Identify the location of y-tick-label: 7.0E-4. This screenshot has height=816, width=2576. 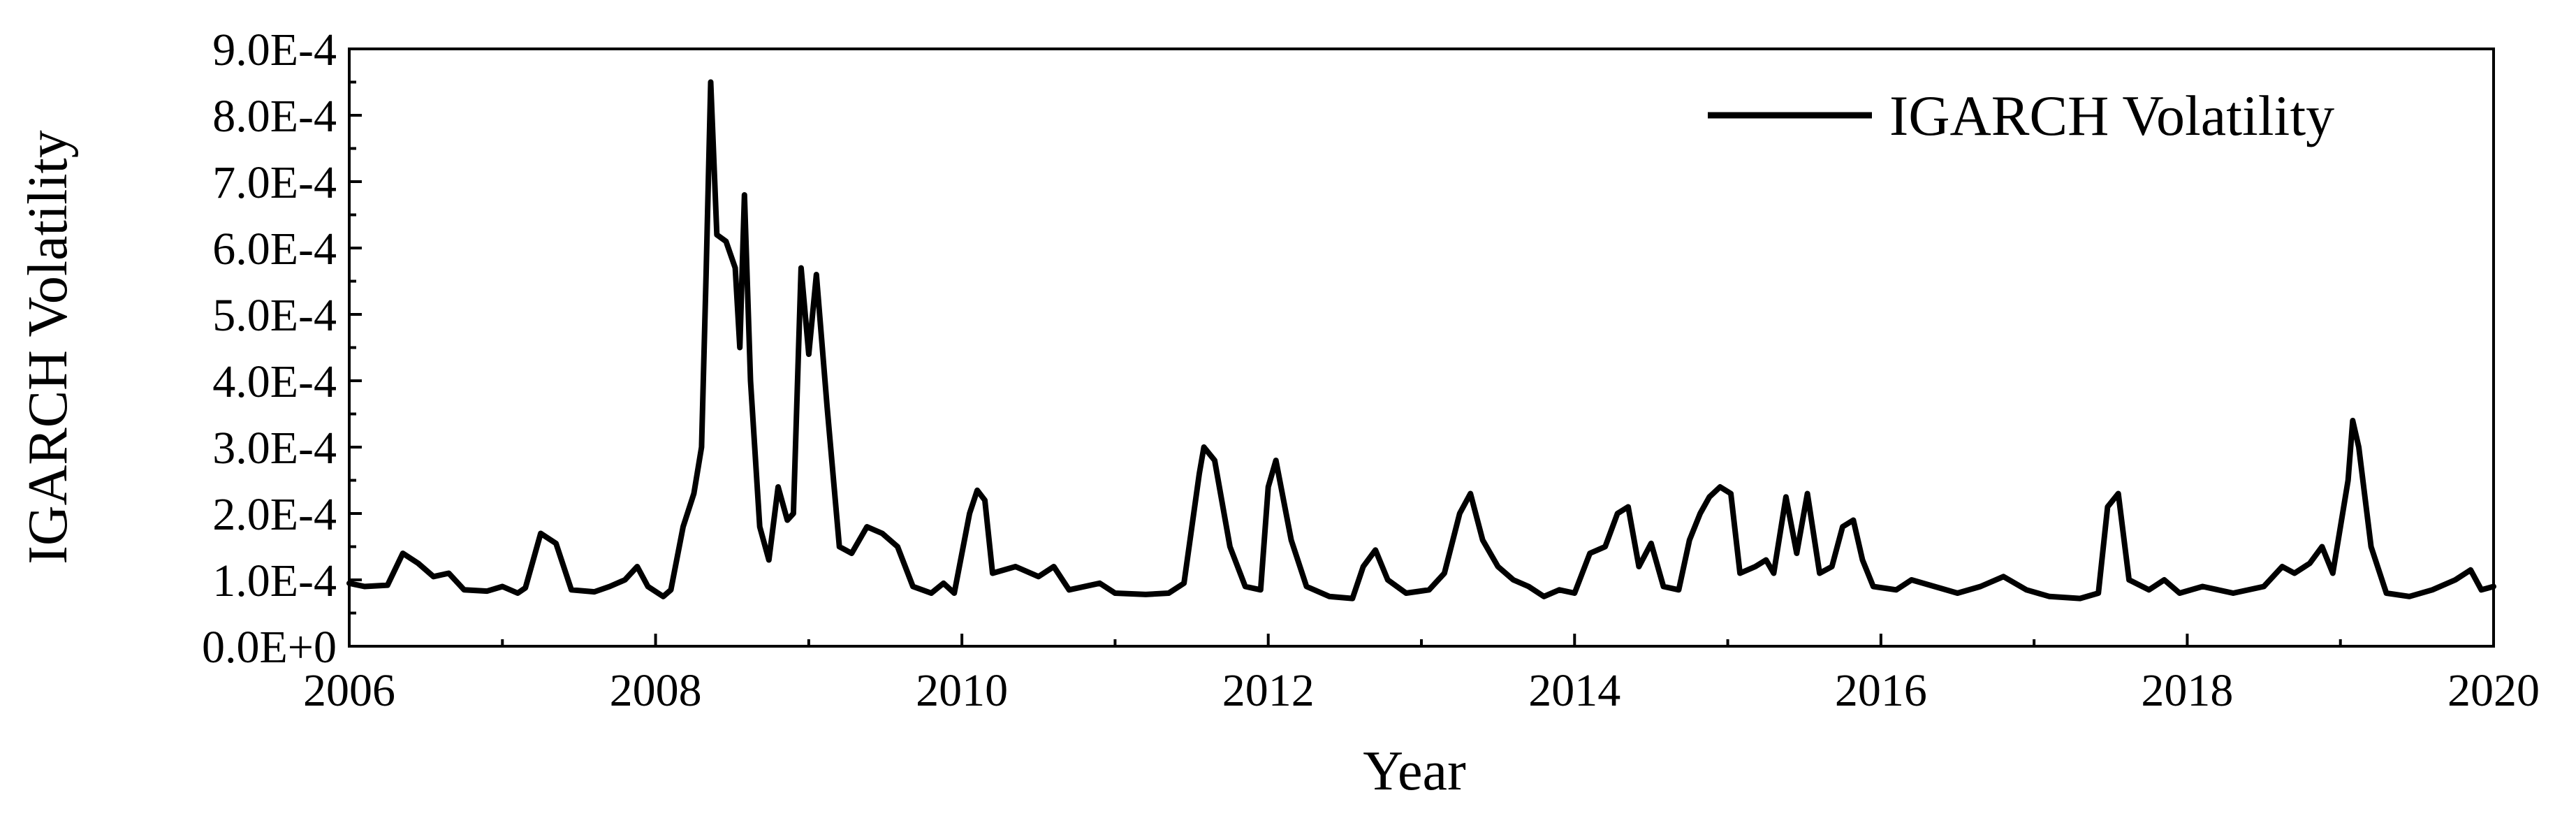
(274, 183).